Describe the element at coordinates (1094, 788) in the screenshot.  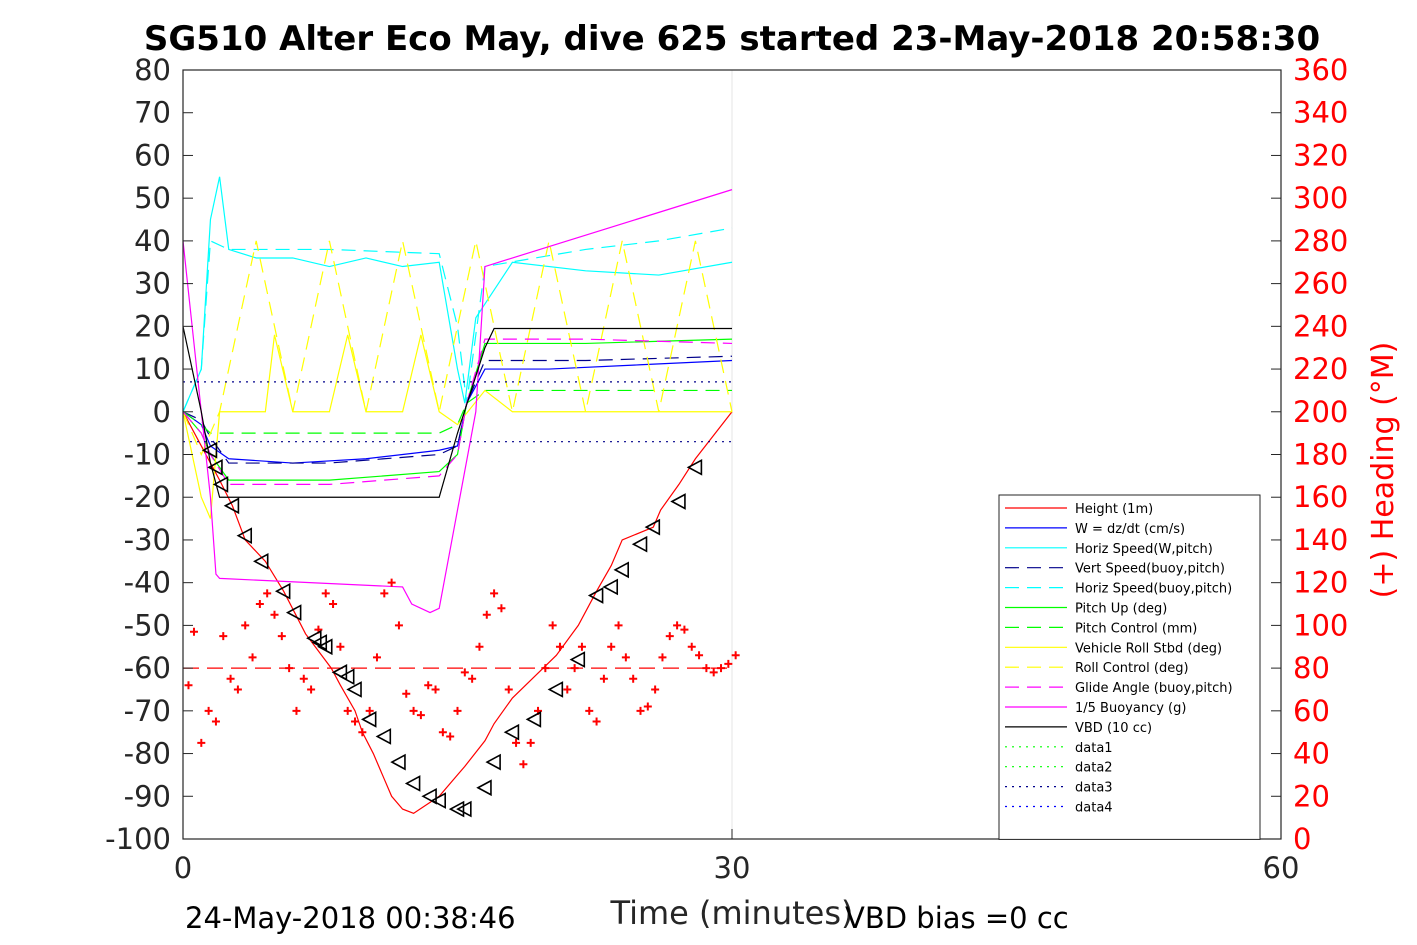
I see `legend-label: data3` at that location.